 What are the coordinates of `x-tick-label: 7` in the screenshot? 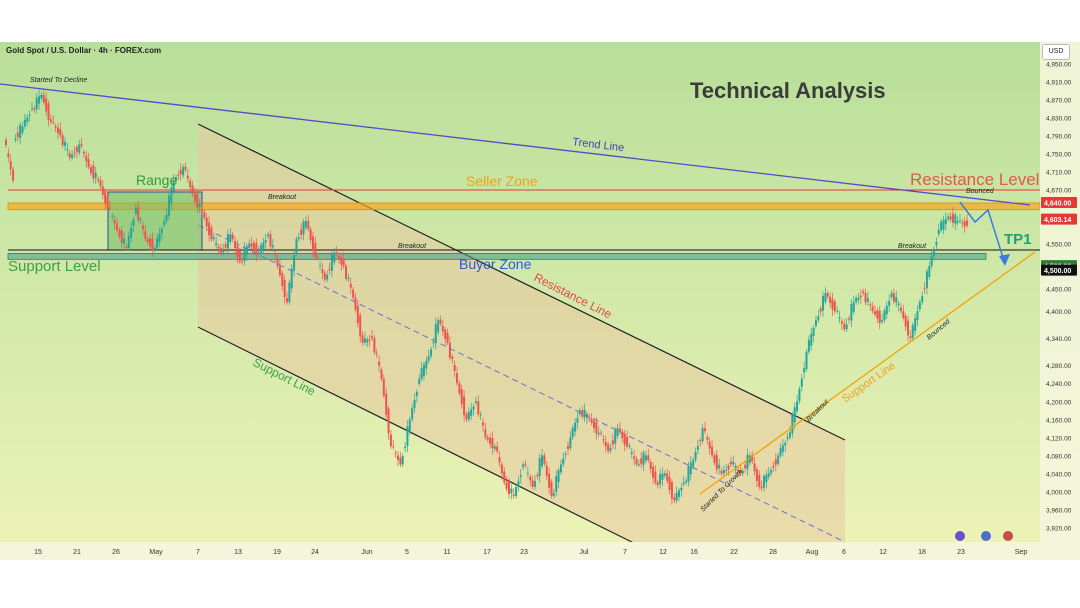 It's located at (198, 552).